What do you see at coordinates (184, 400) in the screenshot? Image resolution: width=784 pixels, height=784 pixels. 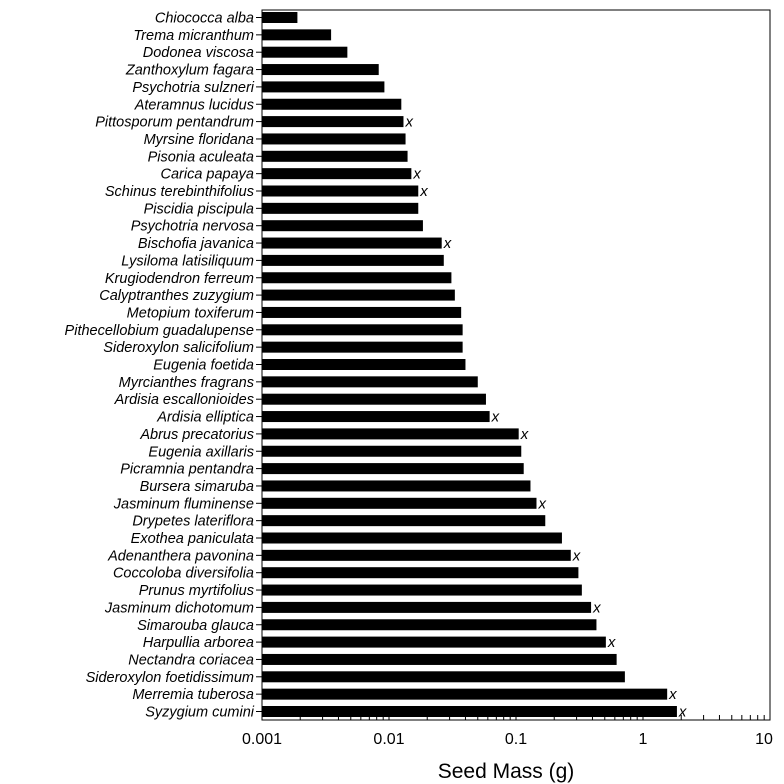 I see `category-label: Ardisia escallonioides` at bounding box center [184, 400].